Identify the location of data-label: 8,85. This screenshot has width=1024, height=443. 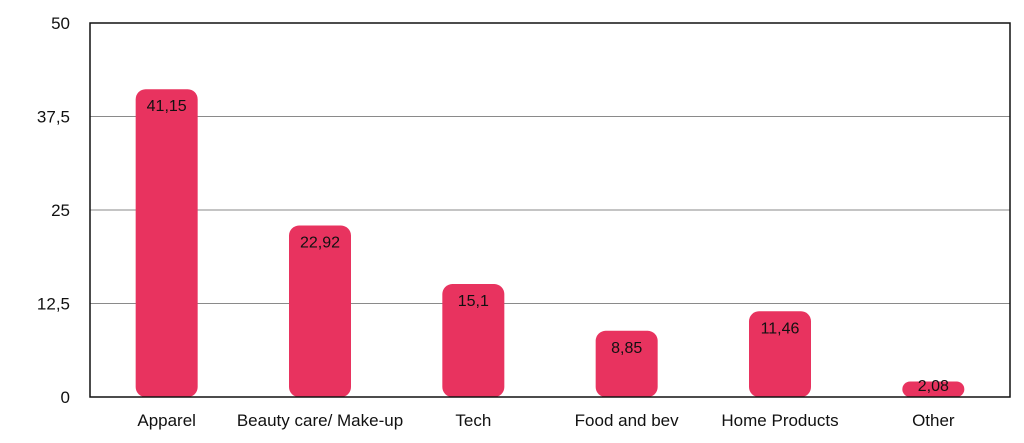
(626, 348).